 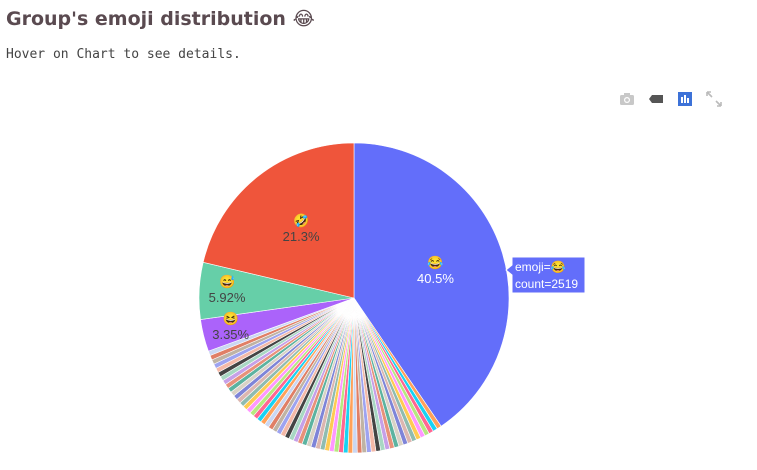 What do you see at coordinates (303, 19) in the screenshot?
I see `title-emoji: 😂` at bounding box center [303, 19].